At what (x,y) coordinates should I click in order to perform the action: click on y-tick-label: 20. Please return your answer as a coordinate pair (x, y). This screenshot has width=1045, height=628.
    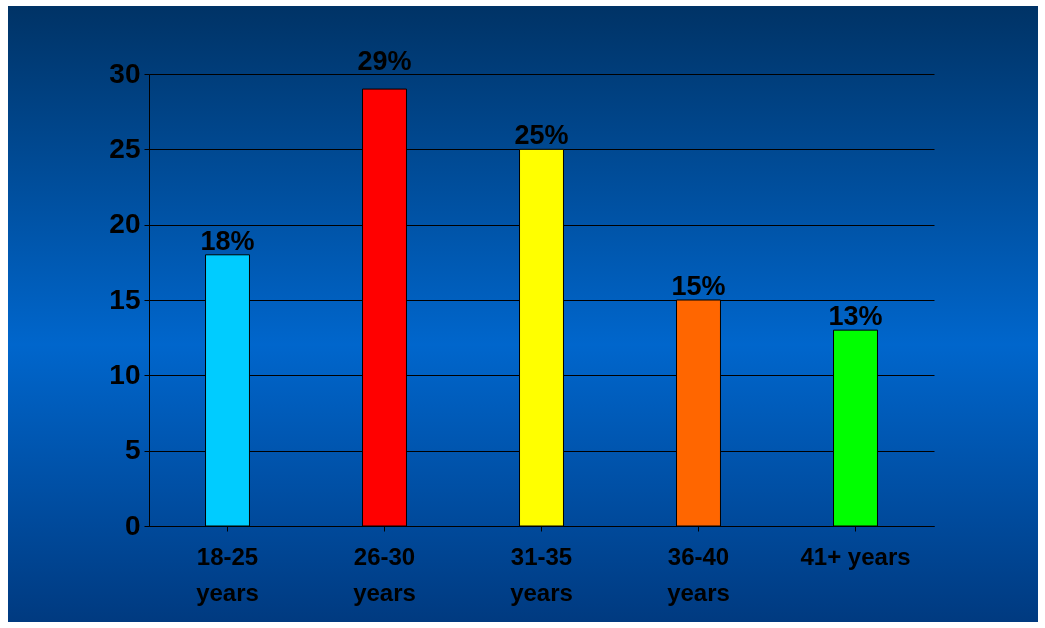
    Looking at the image, I should click on (125, 224).